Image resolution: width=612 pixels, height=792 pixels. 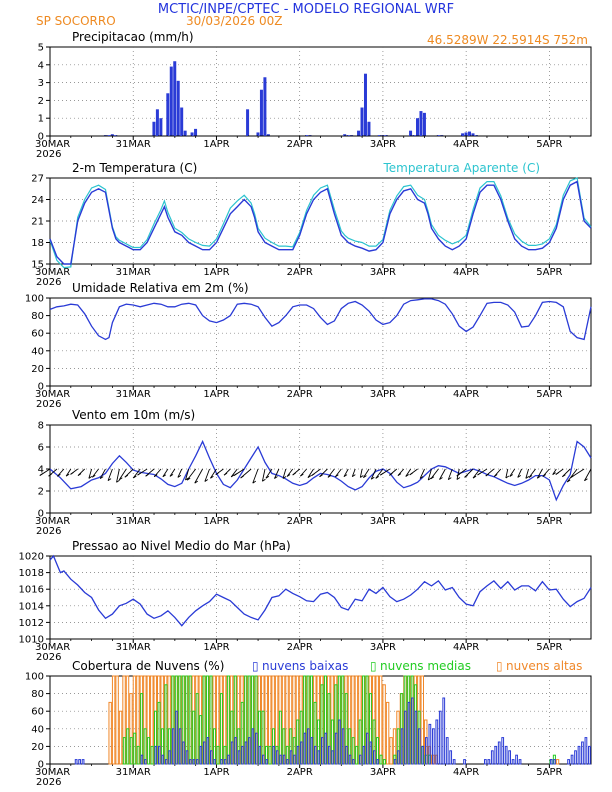 I want to click on y-tick-label: 2, so click(x=41, y=101).